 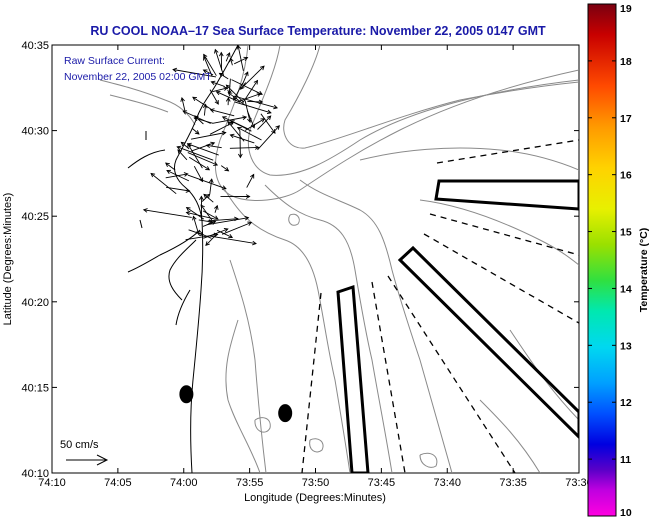 What do you see at coordinates (138, 77) in the screenshot?
I see `legend-time: November 22, 2005 02:00 GMT` at bounding box center [138, 77].